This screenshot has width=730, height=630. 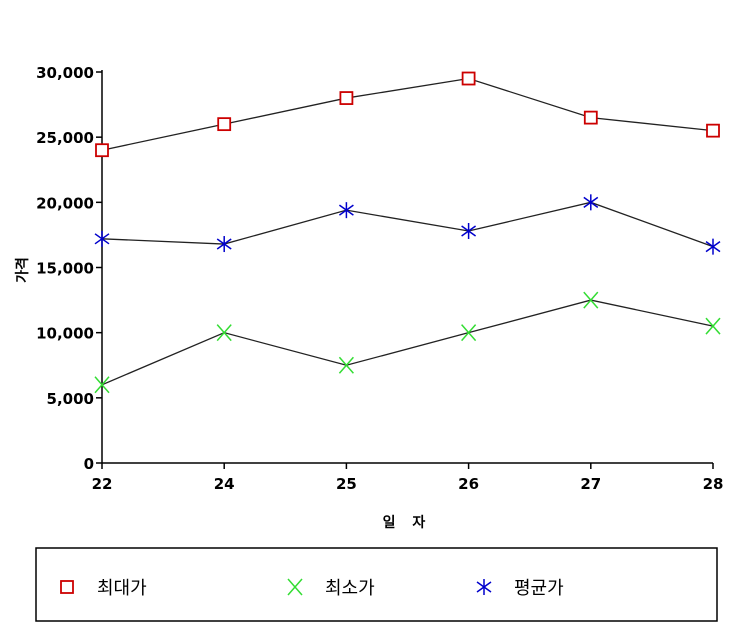 I want to click on legend-label-2: 최소가, so click(x=350, y=588).